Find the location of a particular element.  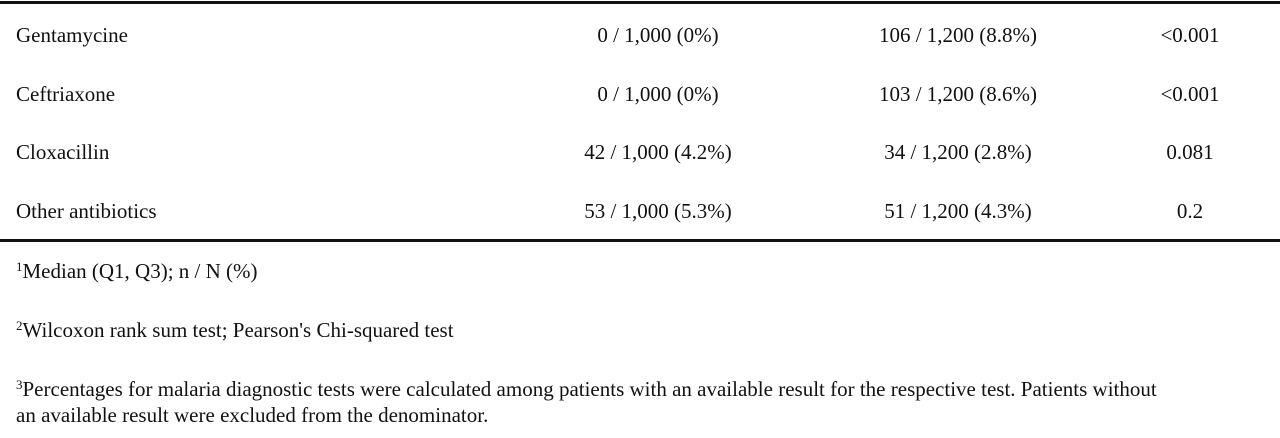

footnote-marker: 3 is located at coordinates (19, 384).